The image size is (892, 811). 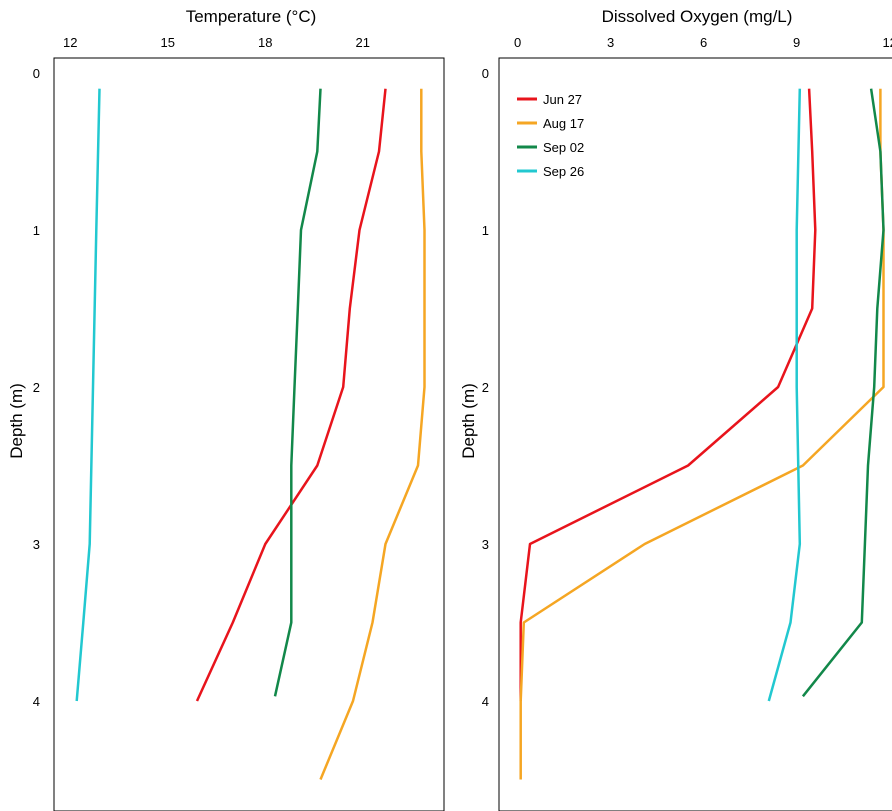 What do you see at coordinates (796, 42) in the screenshot?
I see `oxygen-x-tick-label: 9` at bounding box center [796, 42].